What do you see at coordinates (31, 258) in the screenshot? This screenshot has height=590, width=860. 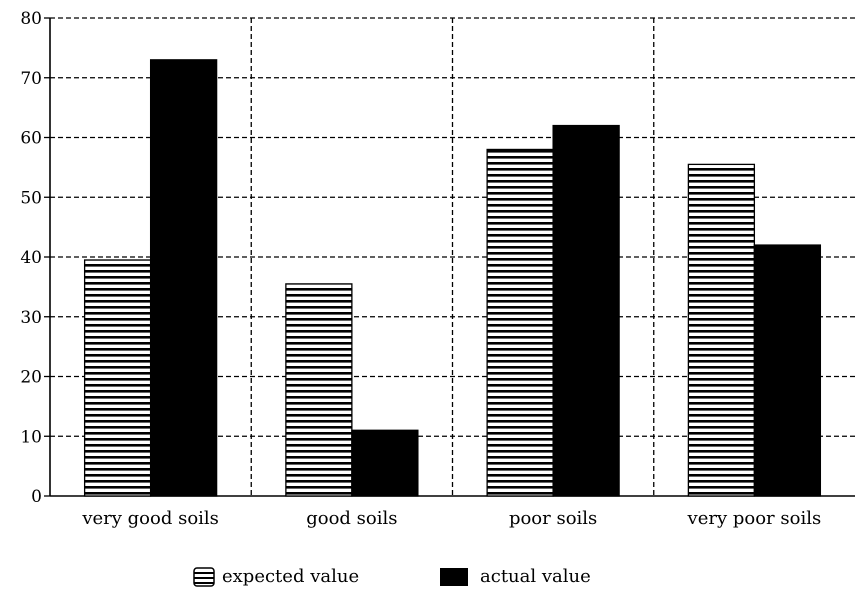 I see `y-tick-label-40: 40` at bounding box center [31, 258].